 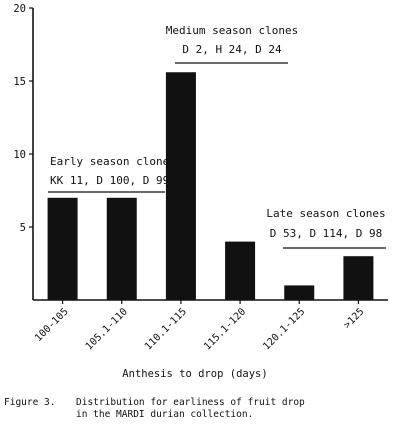 I want to click on season-group-title: Medium season clones, so click(x=232, y=30).